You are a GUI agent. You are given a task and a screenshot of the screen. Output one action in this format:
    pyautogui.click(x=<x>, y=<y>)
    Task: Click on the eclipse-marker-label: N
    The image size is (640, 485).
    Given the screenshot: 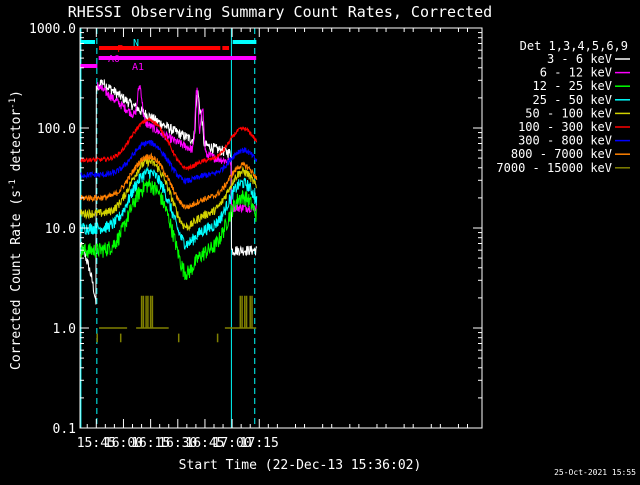 What is the action you would take?
    pyautogui.click(x=136, y=43)
    